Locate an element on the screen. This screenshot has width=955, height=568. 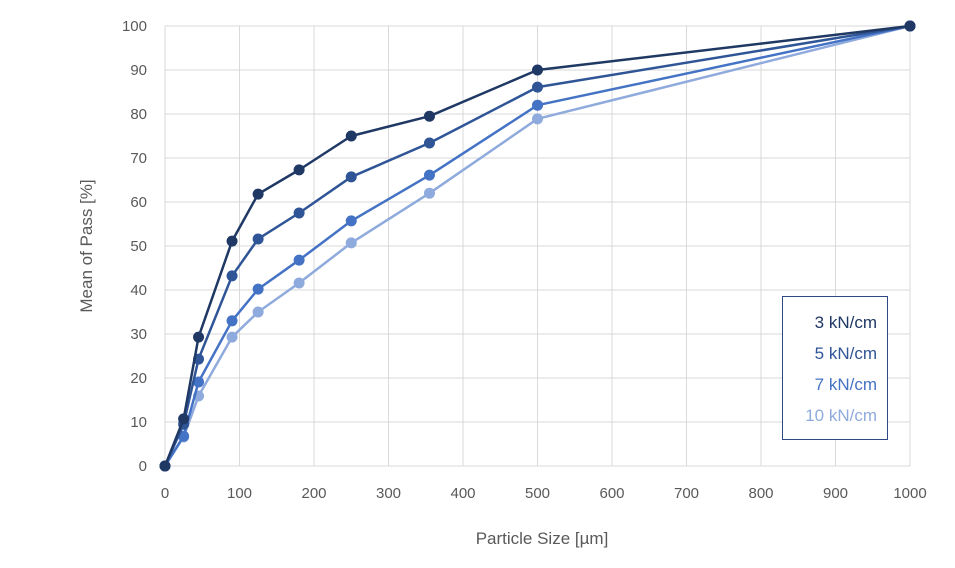
y-tick-label: 50 is located at coordinates (138, 246).